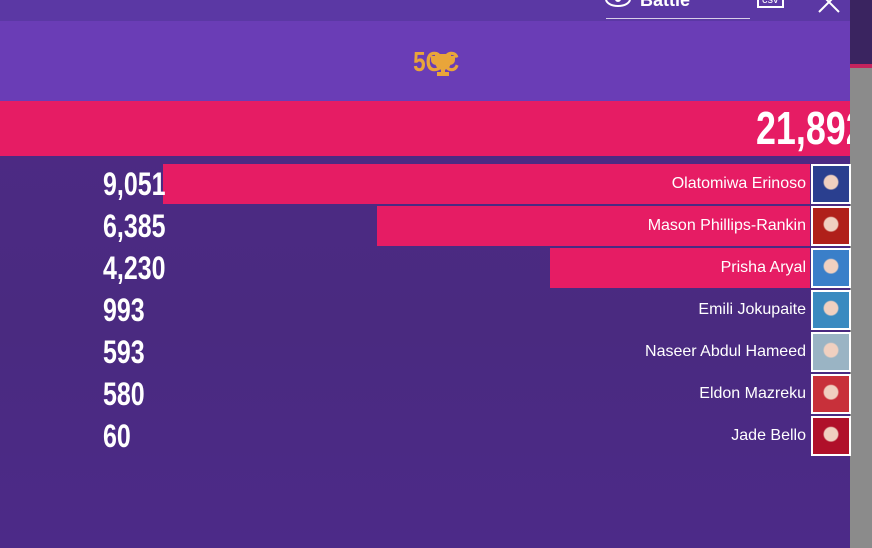  Describe the element at coordinates (861, 66) in the screenshot. I see `scrollbar-accent` at that location.